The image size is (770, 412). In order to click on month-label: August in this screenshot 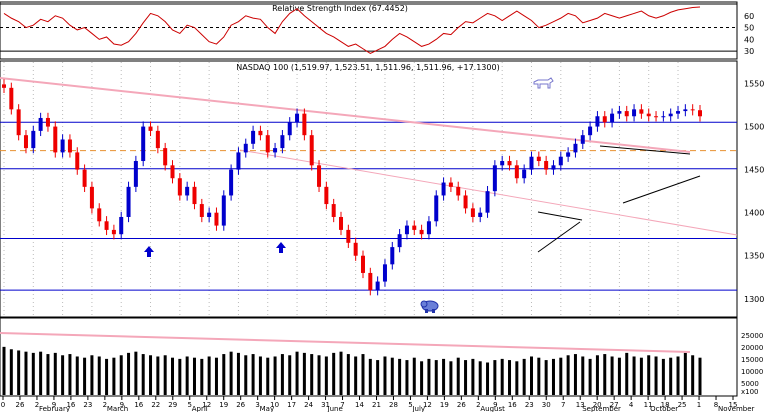, I will do `click(492, 408)`.